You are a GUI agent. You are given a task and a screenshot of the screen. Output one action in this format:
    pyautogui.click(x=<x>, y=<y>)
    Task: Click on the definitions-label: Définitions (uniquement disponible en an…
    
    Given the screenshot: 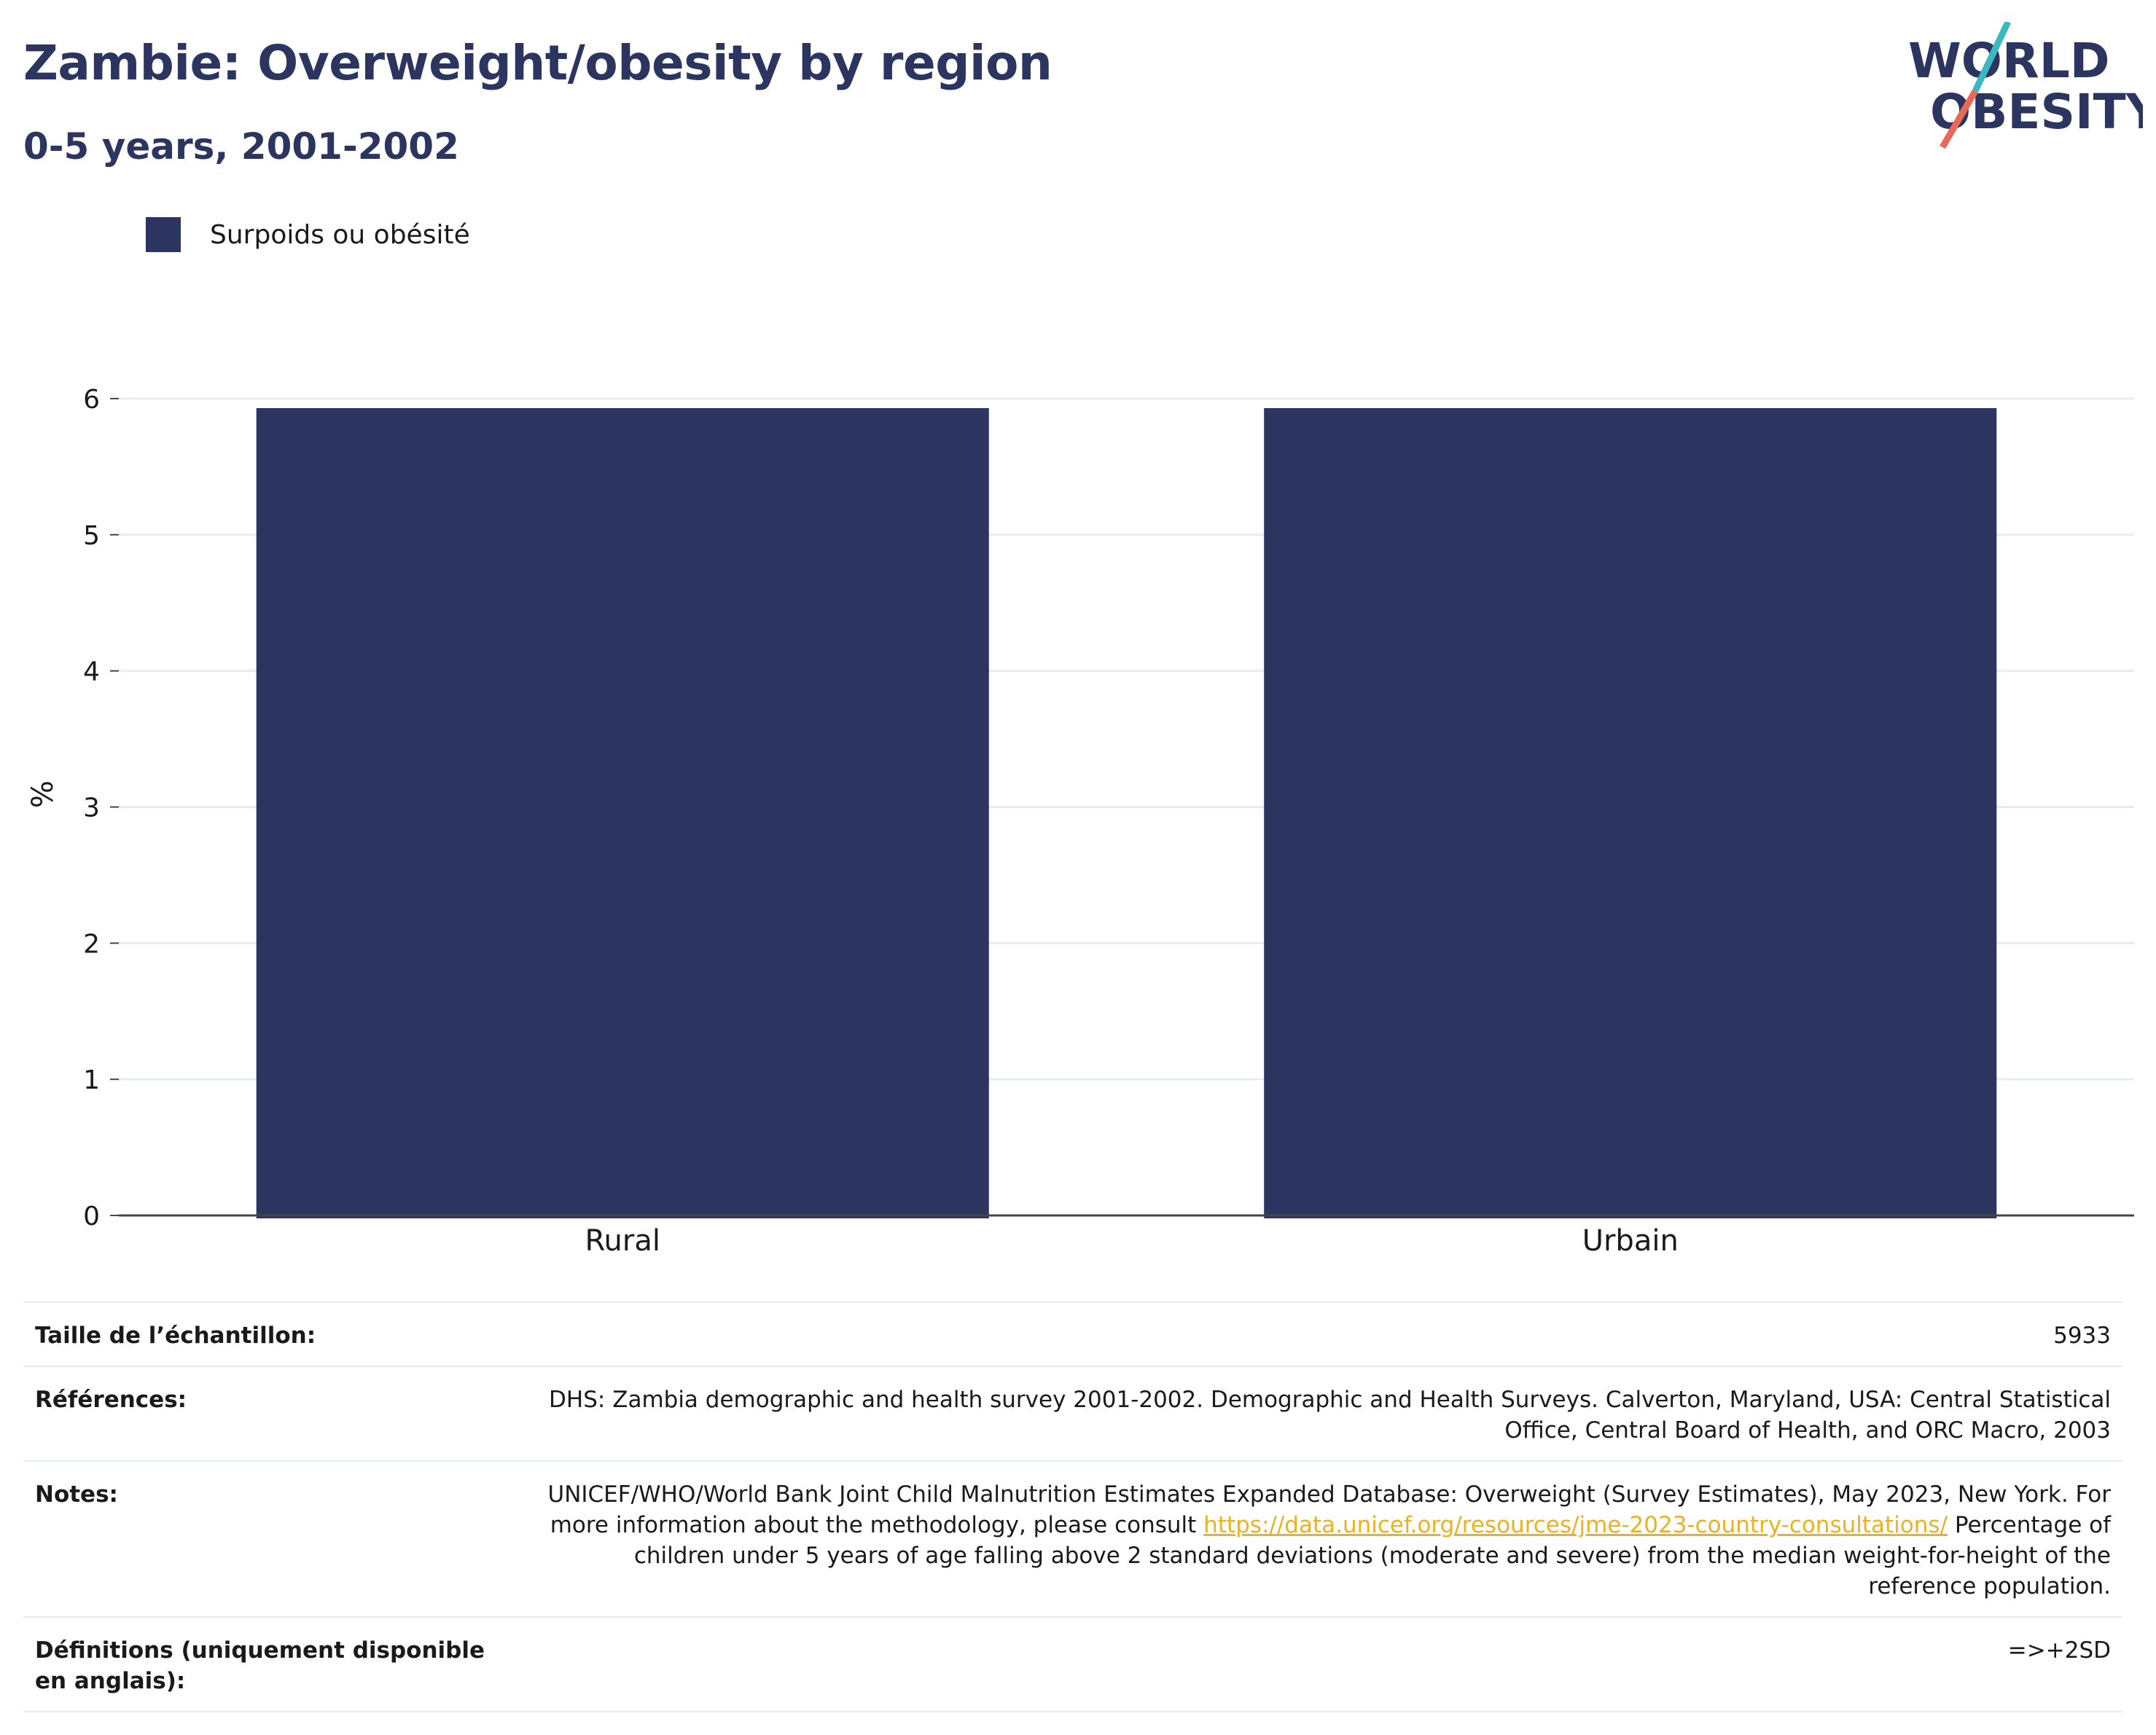 What is the action you would take?
    pyautogui.click(x=268, y=1664)
    